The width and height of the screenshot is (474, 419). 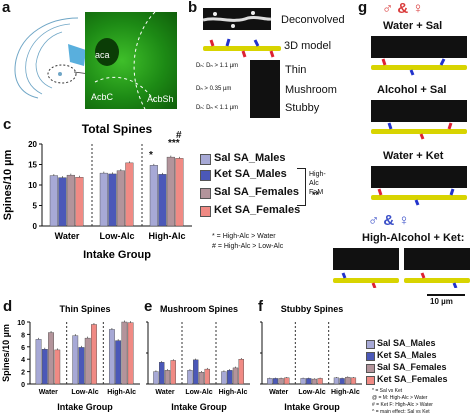 I want to click on legend-bracket, so click(x=301, y=187).